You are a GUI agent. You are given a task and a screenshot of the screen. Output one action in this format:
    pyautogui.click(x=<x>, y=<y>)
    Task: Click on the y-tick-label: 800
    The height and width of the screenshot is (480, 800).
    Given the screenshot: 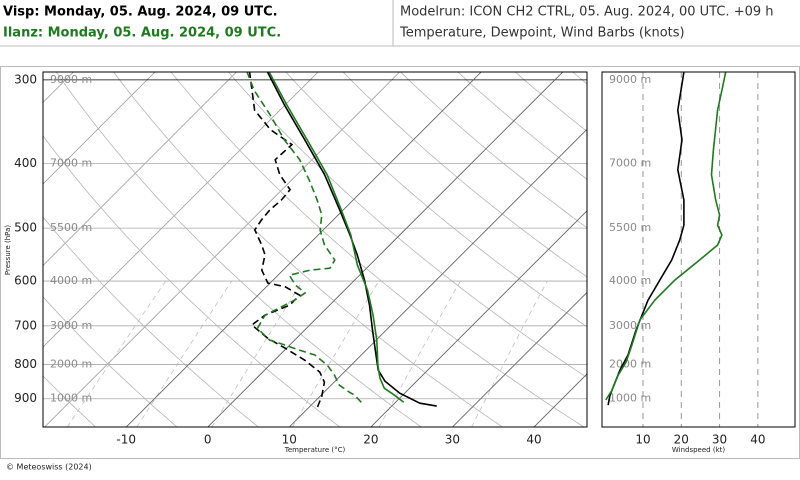 What is the action you would take?
    pyautogui.click(x=25, y=364)
    